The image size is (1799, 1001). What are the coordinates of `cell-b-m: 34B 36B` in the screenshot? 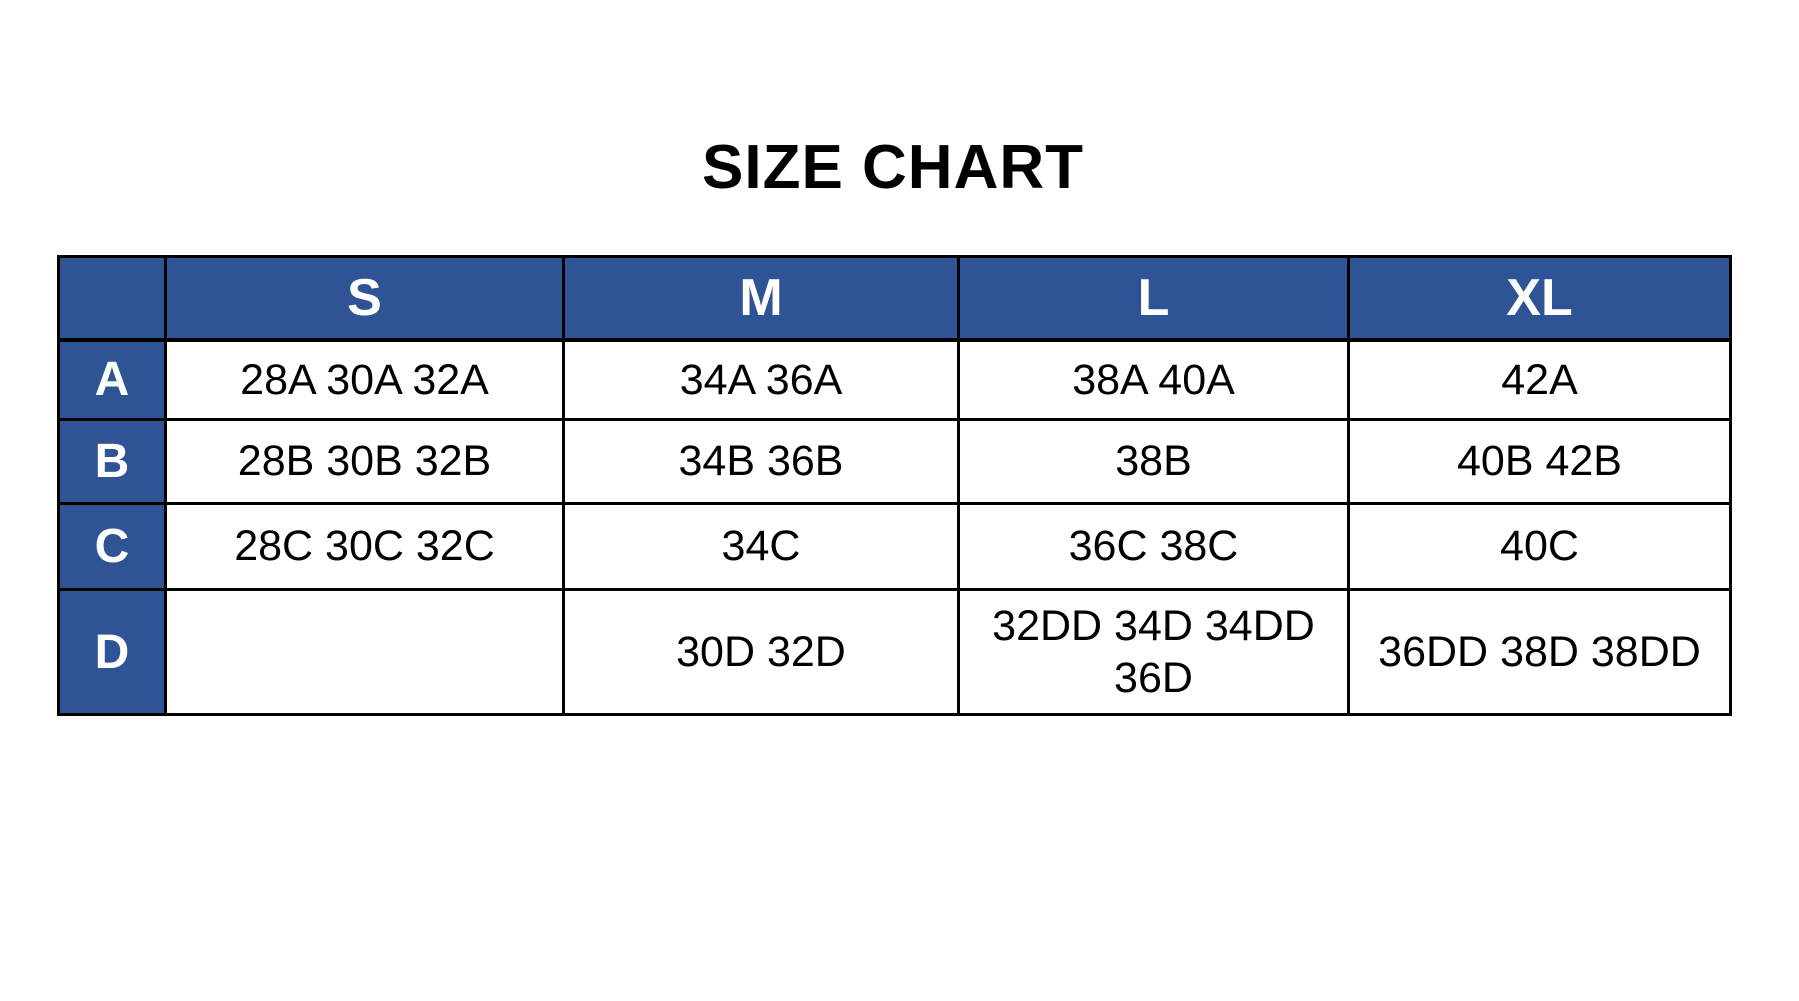 It's located at (761, 461).